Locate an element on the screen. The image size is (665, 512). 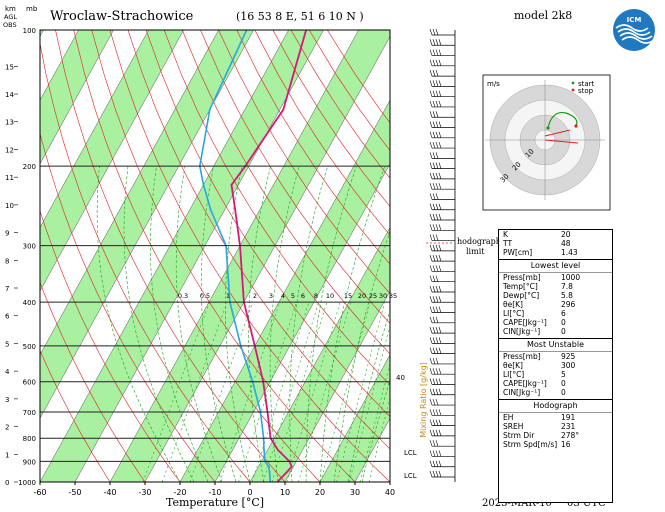
km-tick-label: 11 is located at coordinates (9, 178).